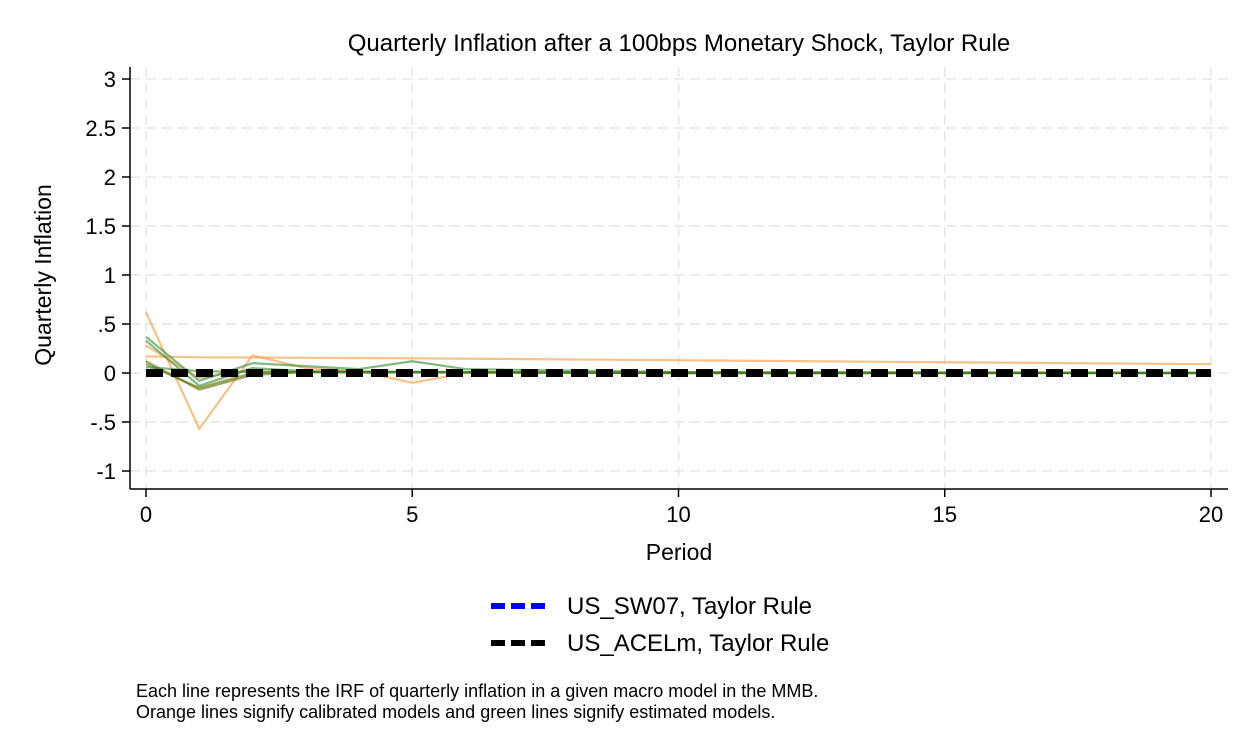 The image size is (1255, 753). Describe the element at coordinates (678, 514) in the screenshot. I see `x-tick-label: 10` at that location.